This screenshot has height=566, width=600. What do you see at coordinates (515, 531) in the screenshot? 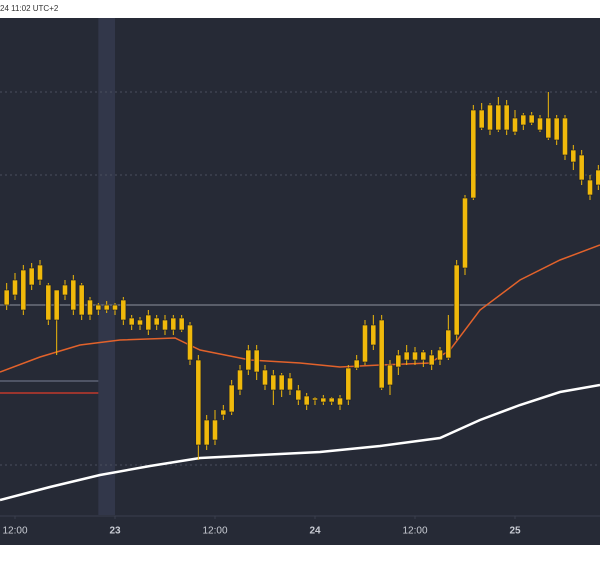
I see `x-tick-label: 25` at bounding box center [515, 531].